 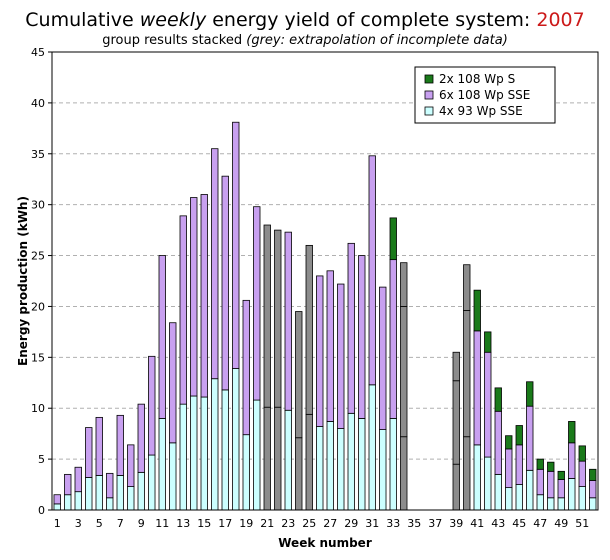 I want to click on bar-week-45-2x108s, so click(x=519, y=435).